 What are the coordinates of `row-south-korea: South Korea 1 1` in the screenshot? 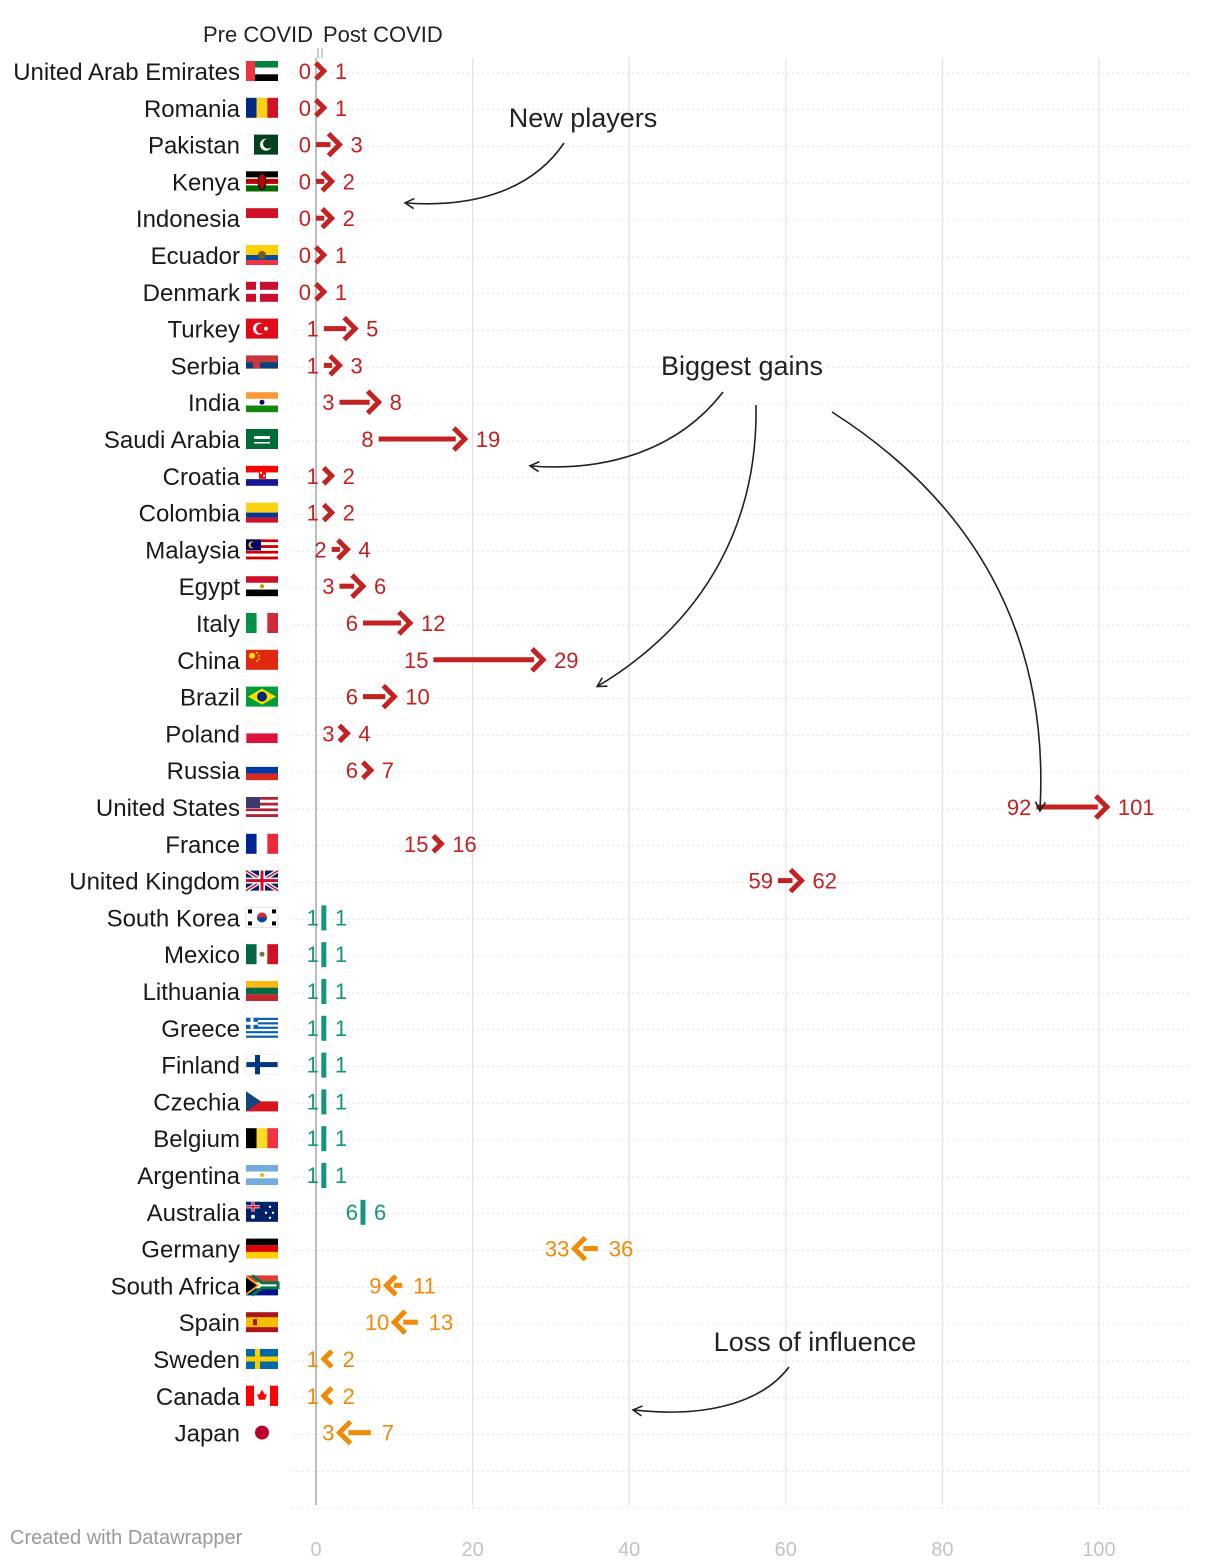 It's located at (227, 918).